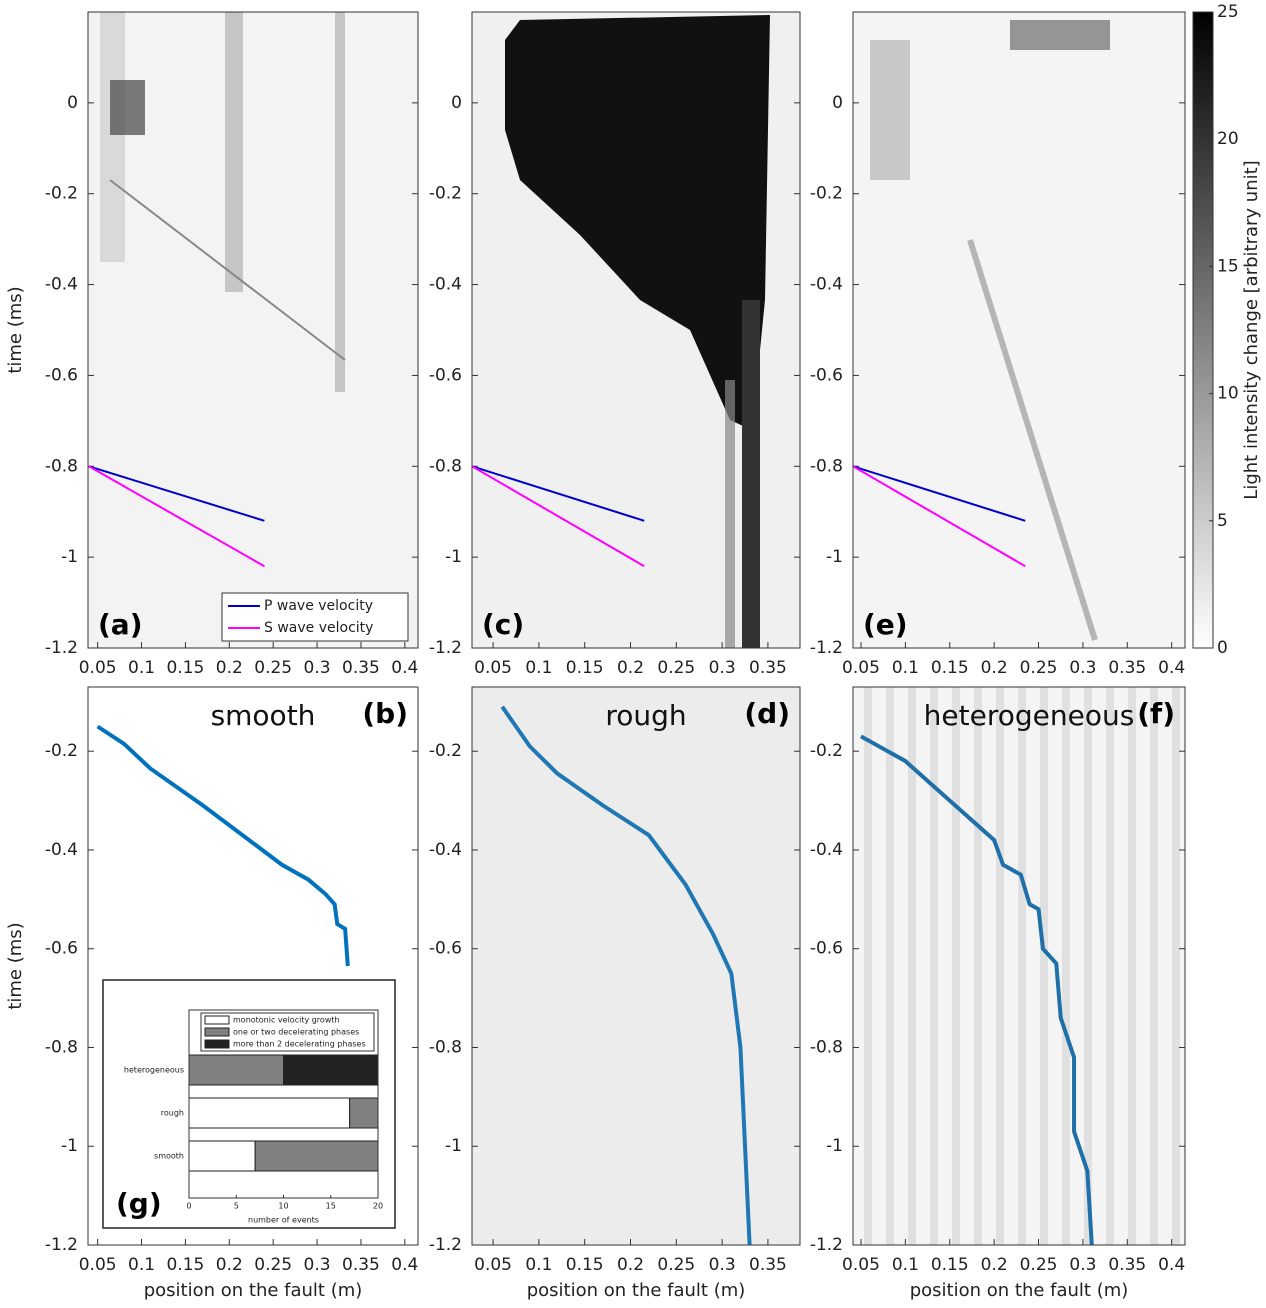  I want to click on panel-label: (b), so click(385, 713).